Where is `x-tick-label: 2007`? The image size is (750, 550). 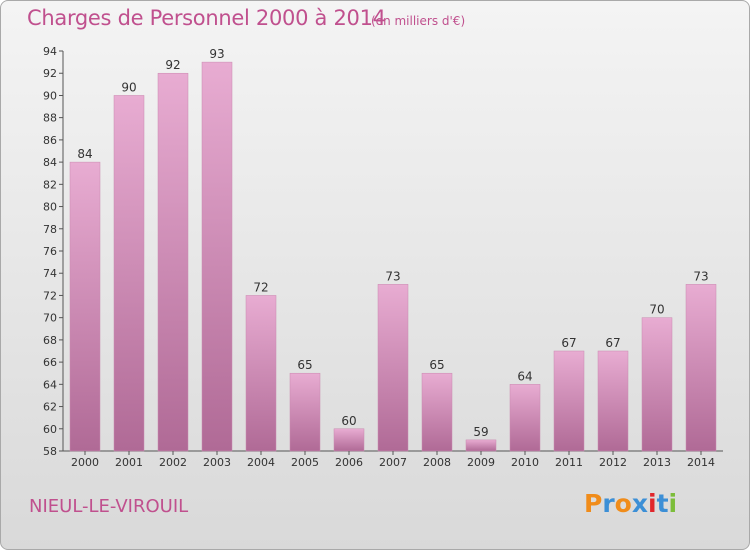
x-tick-label: 2007 is located at coordinates (393, 462).